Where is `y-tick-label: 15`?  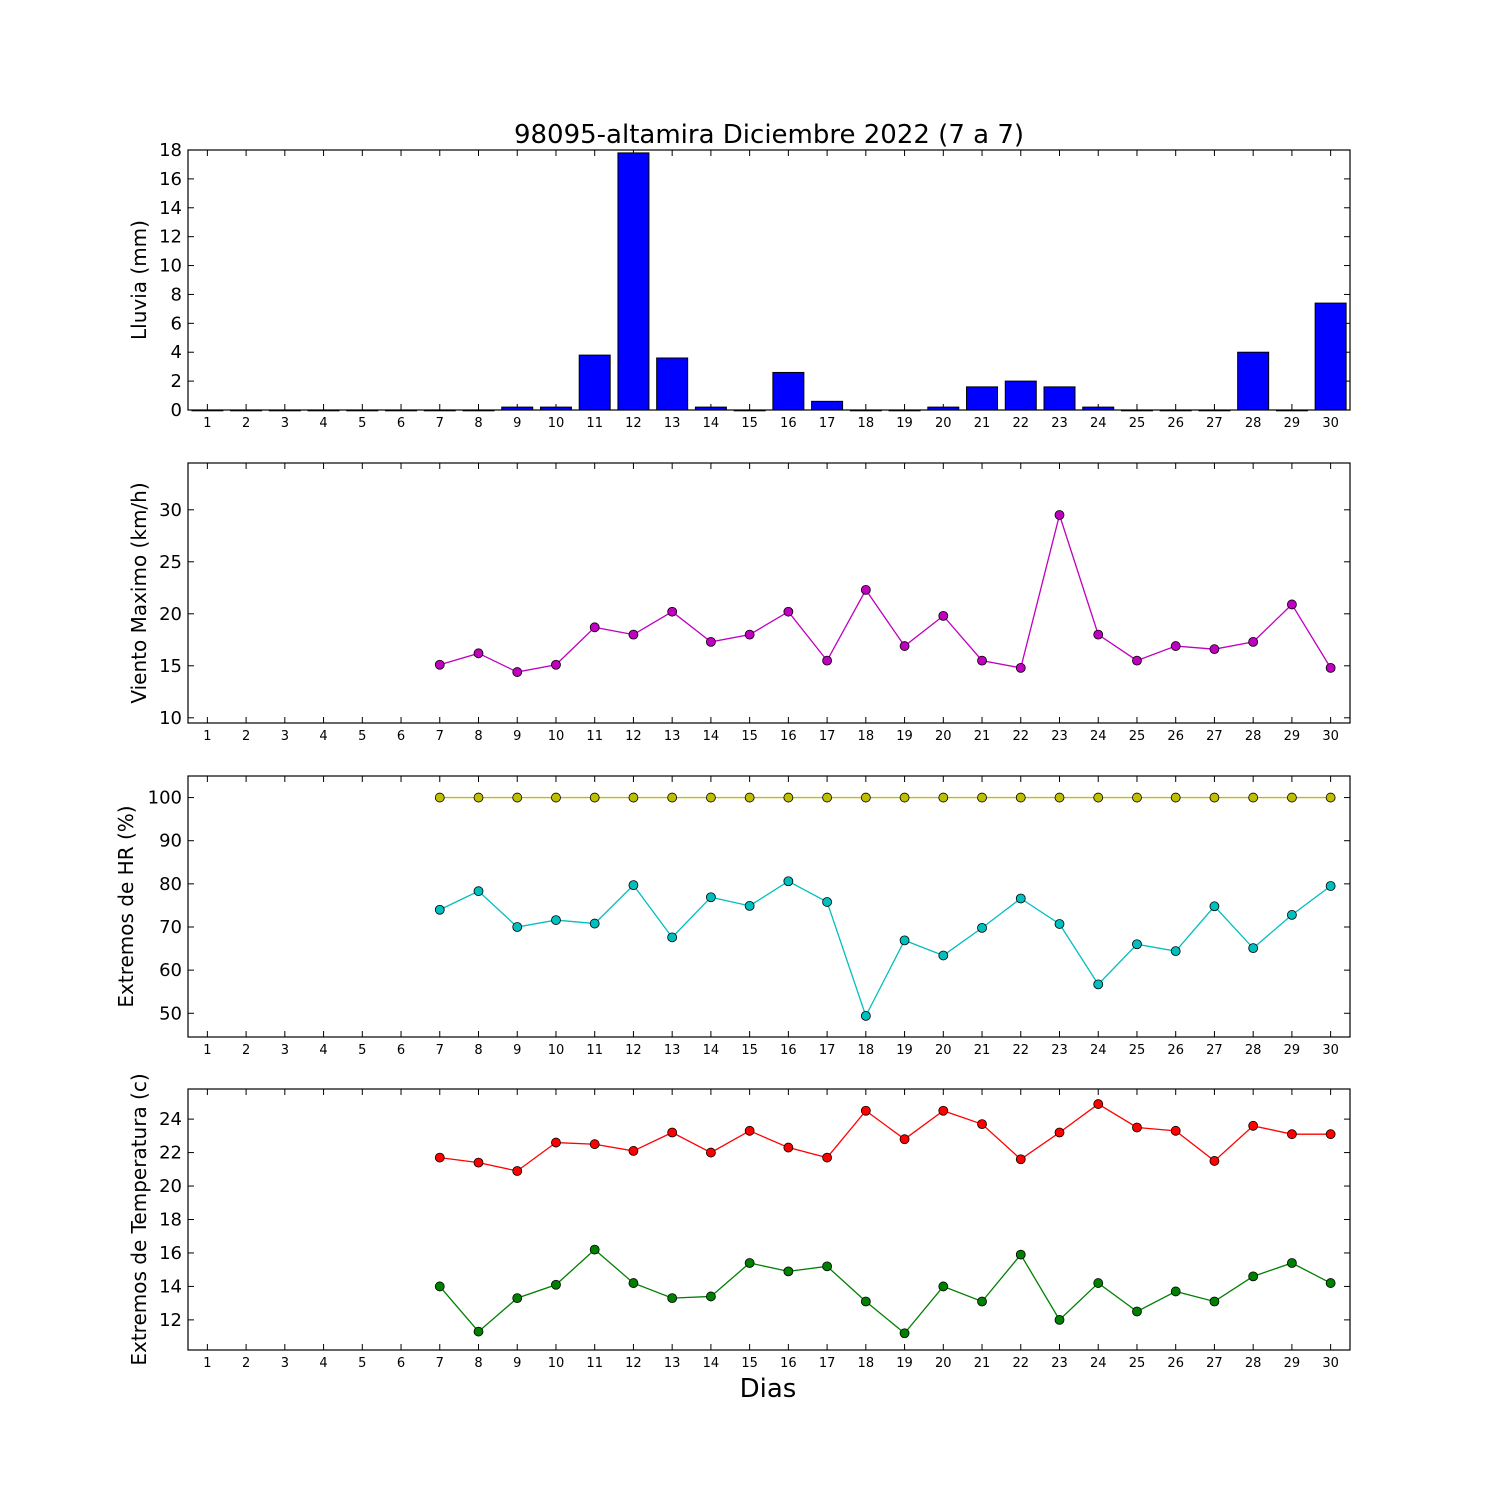 y-tick-label: 15 is located at coordinates (170, 666).